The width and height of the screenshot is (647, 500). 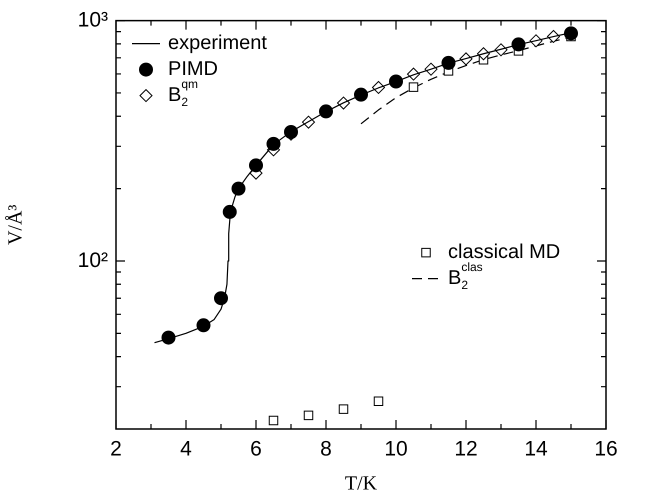 I want to click on legend-label: experiment, so click(x=218, y=43).